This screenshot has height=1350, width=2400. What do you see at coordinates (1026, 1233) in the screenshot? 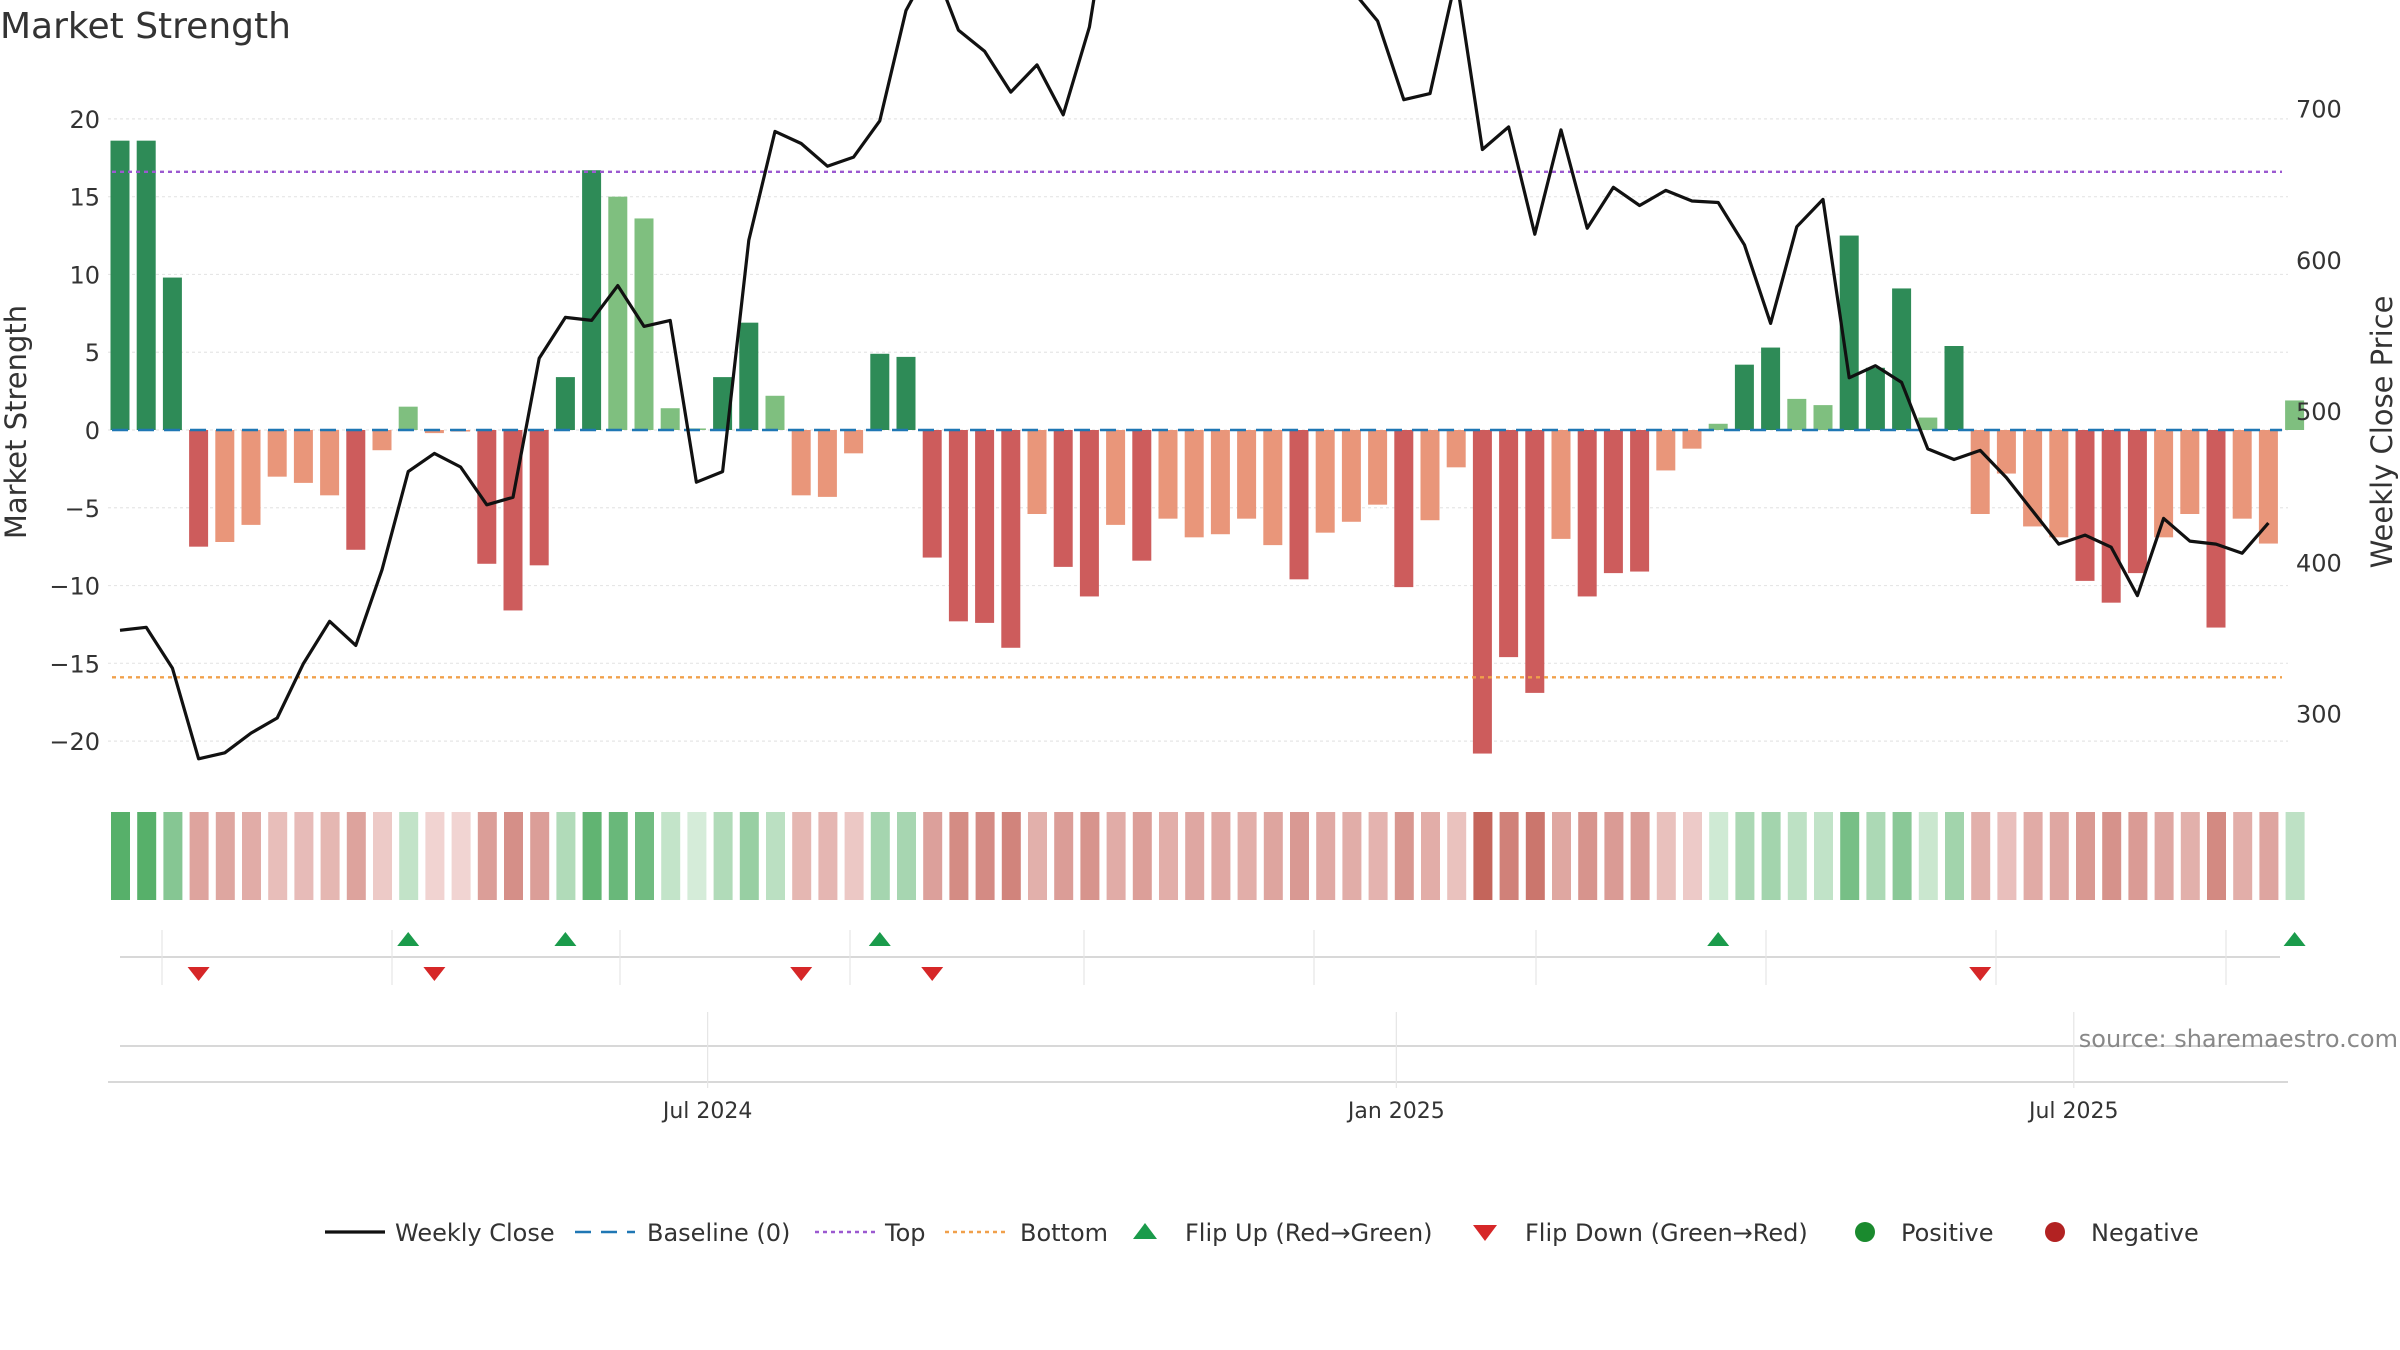
I see `legend-item: Bottom` at bounding box center [1026, 1233].